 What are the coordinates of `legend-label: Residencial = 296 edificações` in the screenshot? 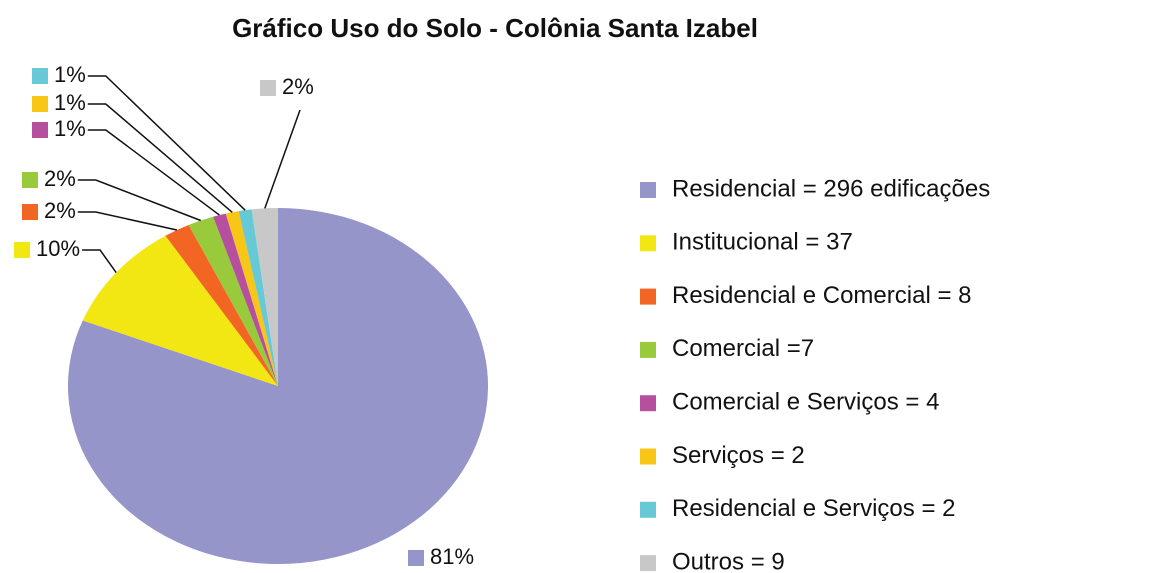 It's located at (831, 188).